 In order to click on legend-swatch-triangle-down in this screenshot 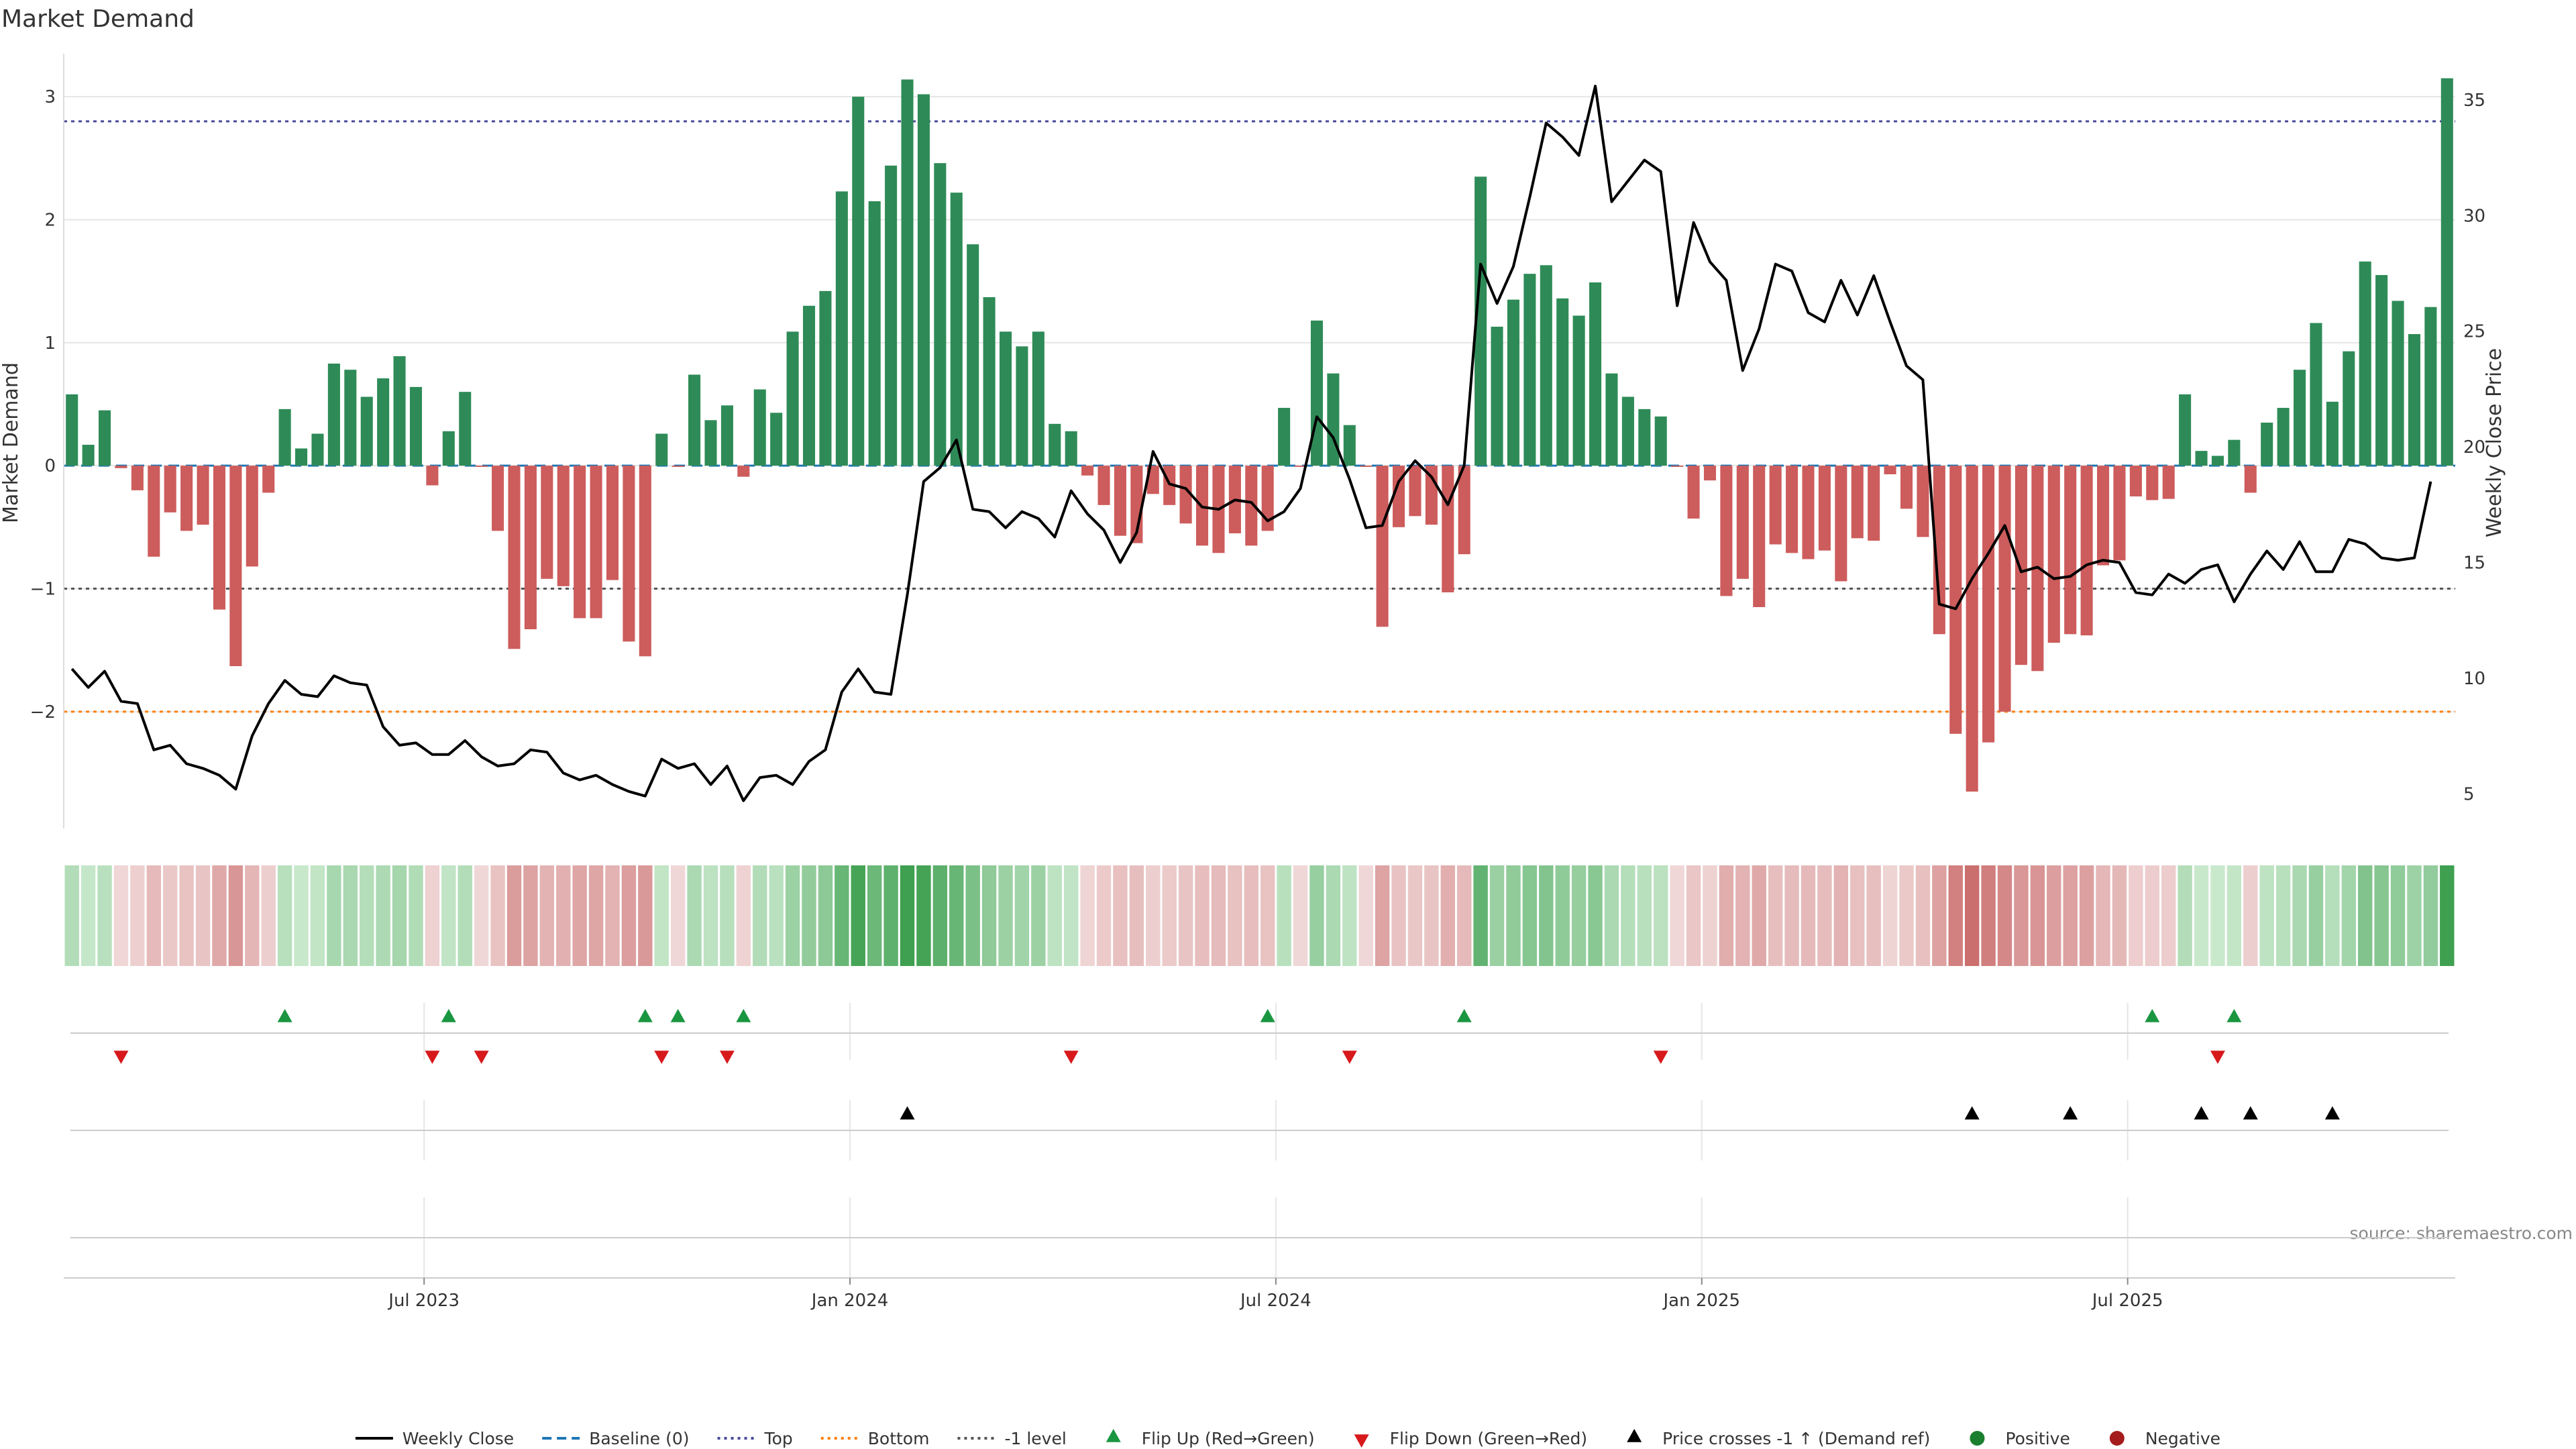, I will do `click(1361, 1441)`.